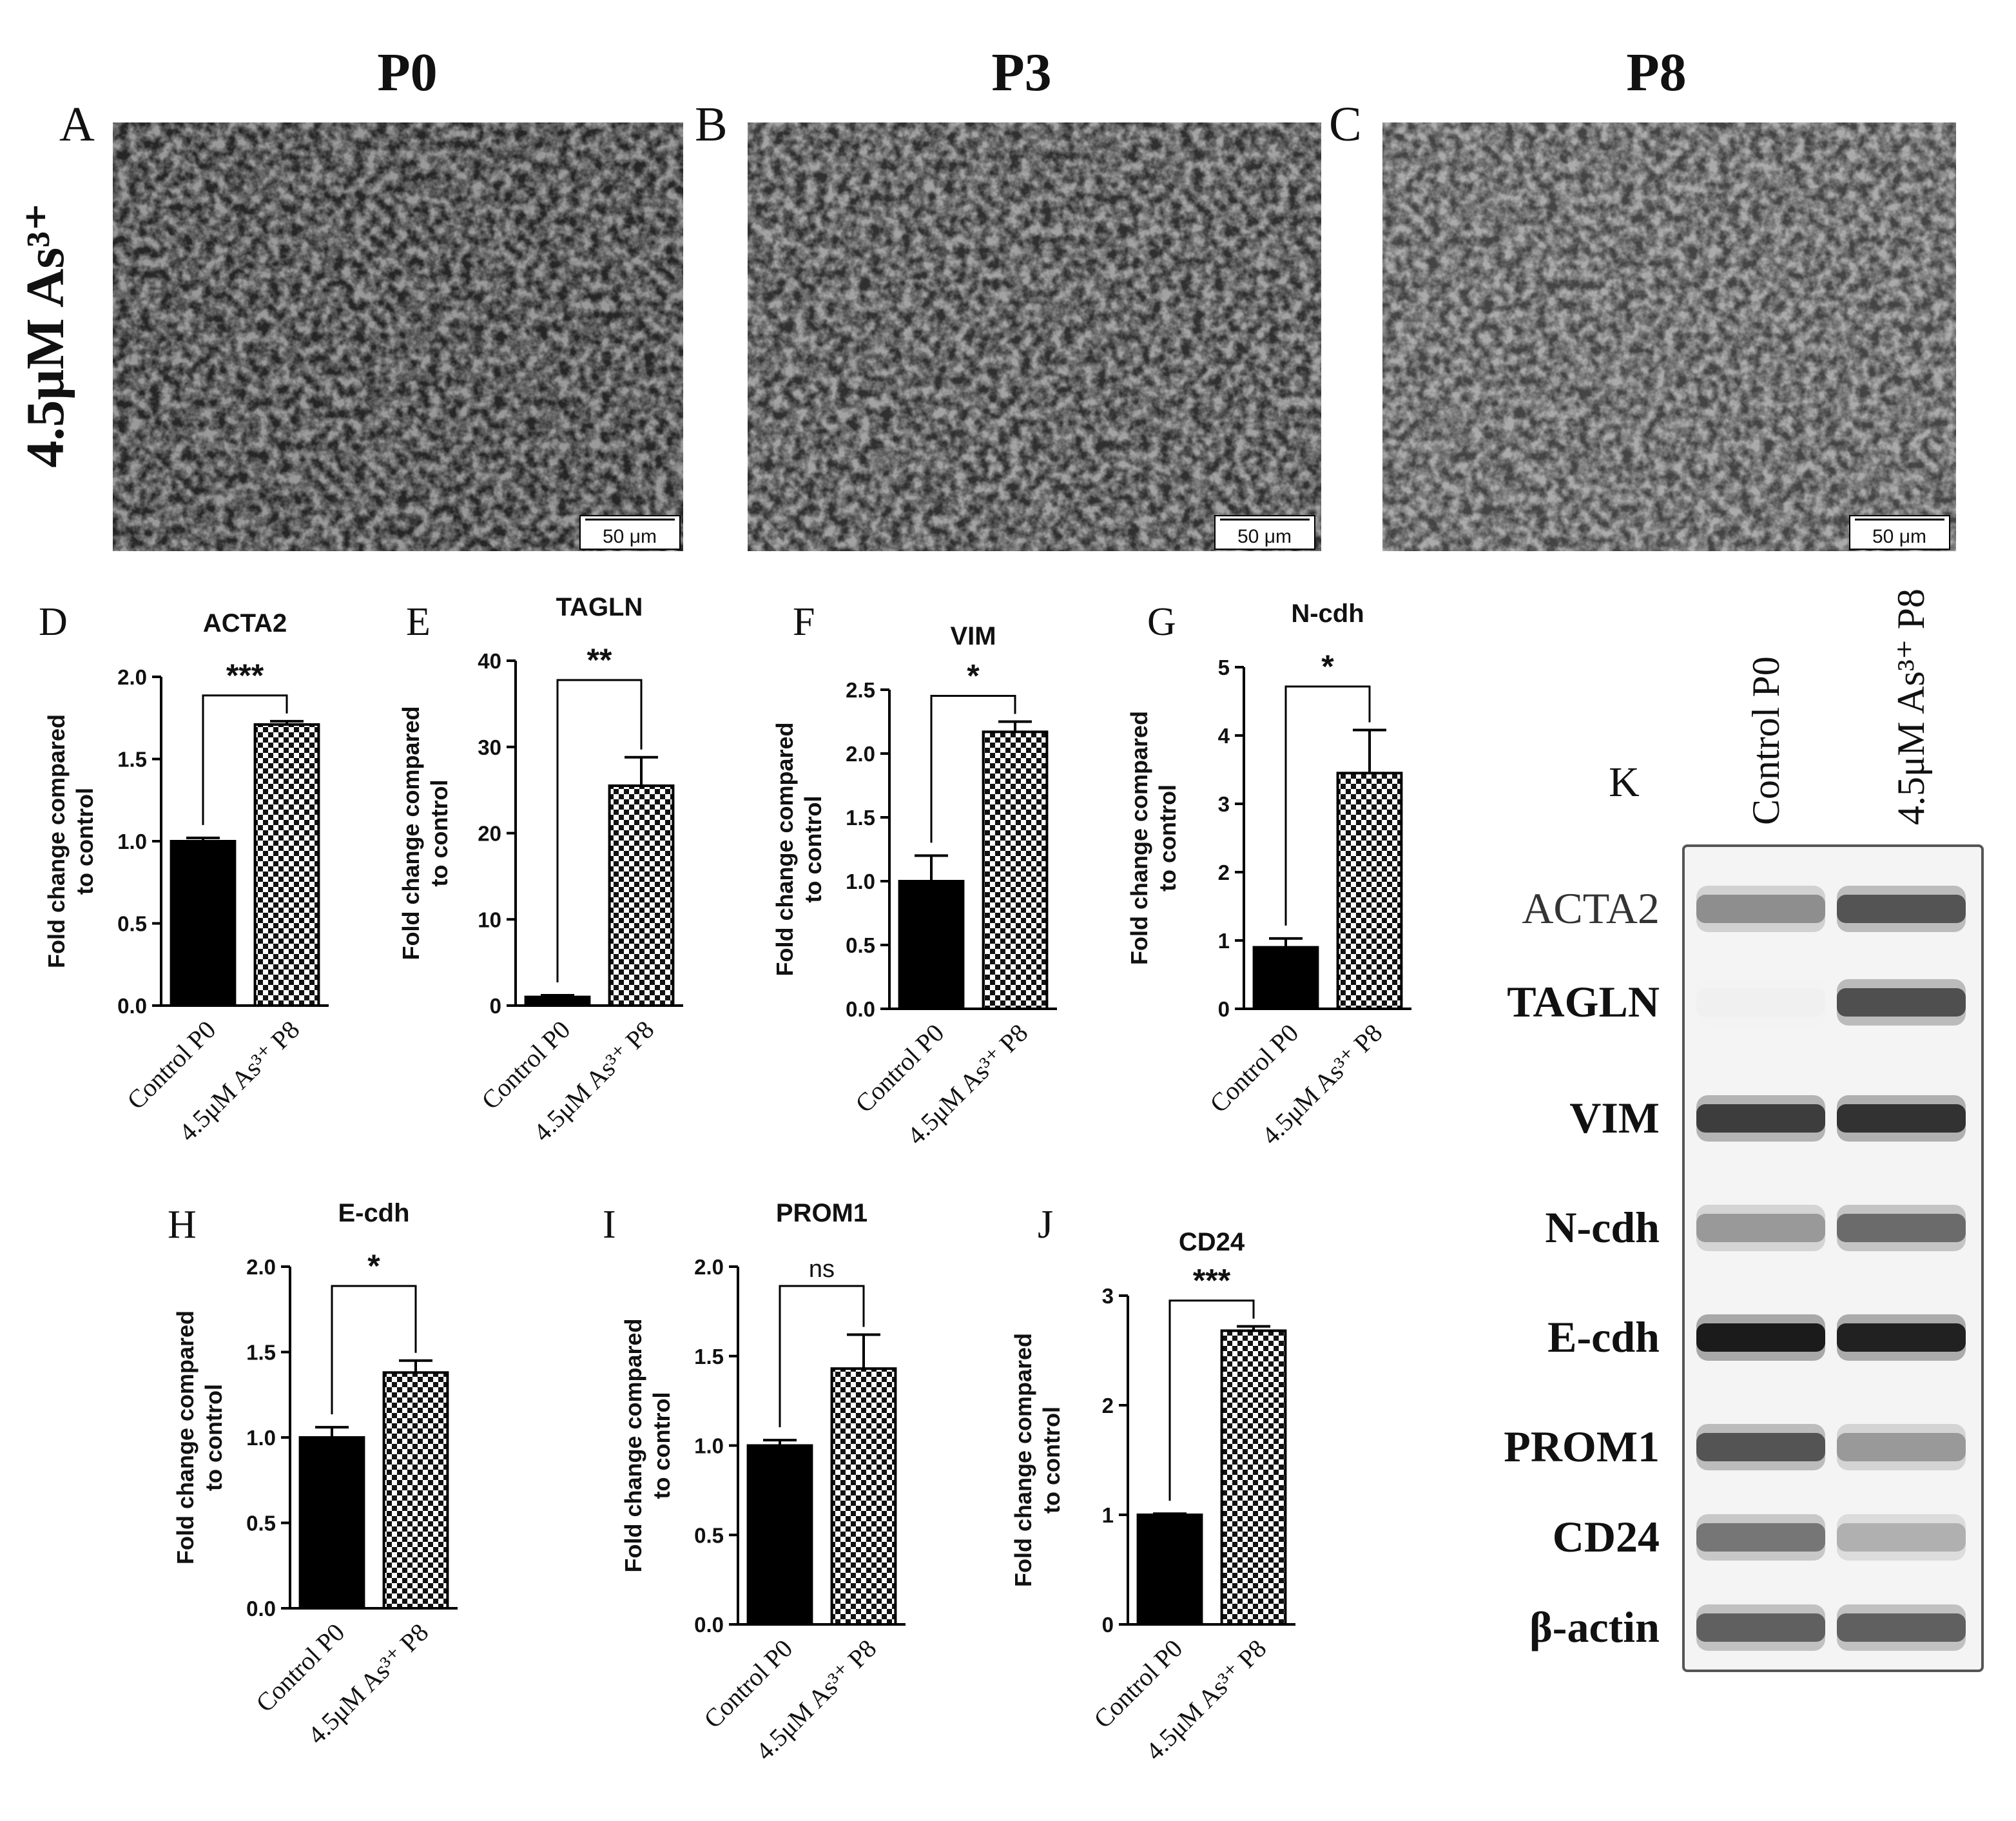 The height and width of the screenshot is (1821, 2016). I want to click on chart-title: PROM1, so click(821, 1213).